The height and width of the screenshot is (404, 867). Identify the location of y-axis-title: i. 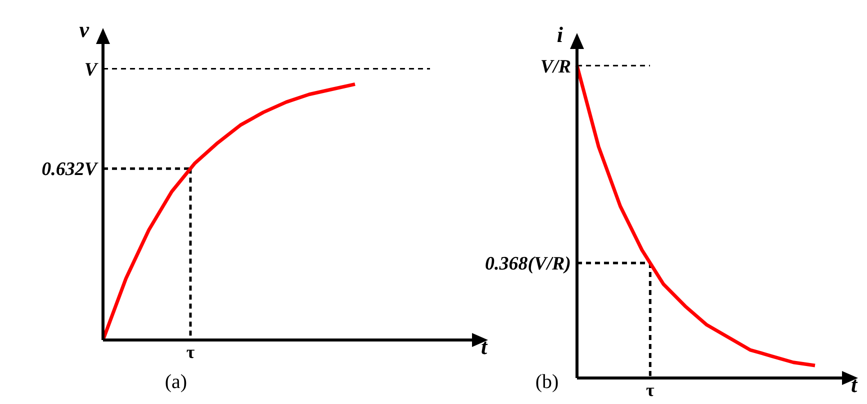
(560, 34).